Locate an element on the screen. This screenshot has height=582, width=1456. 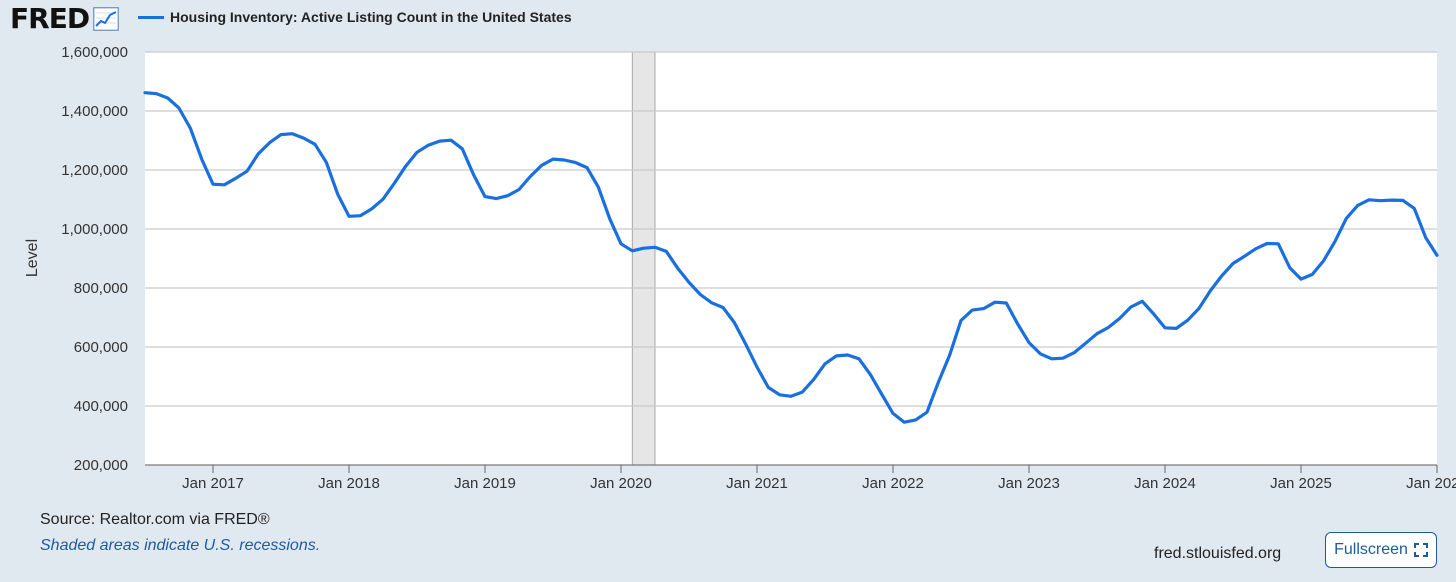
y-tick-label: 400,000 is located at coordinates (101, 406).